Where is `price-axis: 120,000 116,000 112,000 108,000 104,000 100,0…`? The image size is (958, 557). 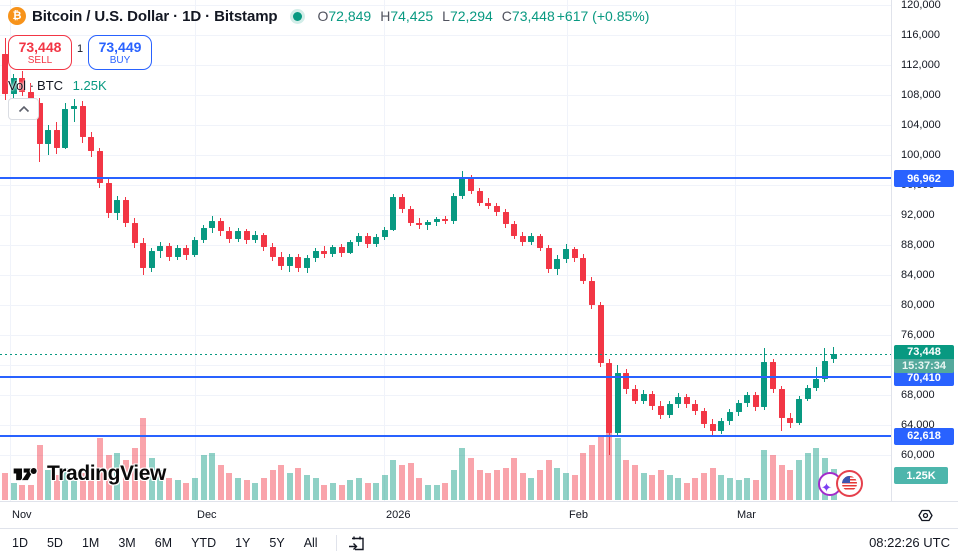
price-axis: 120,000 116,000 112,000 108,000 104,000 100,0… is located at coordinates (924, 250).